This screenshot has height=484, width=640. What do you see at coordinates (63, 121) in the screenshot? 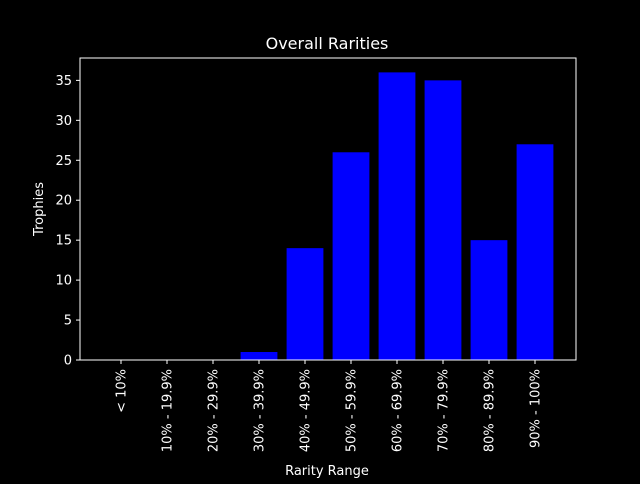
I see `y-tick-label: 30` at bounding box center [63, 121].